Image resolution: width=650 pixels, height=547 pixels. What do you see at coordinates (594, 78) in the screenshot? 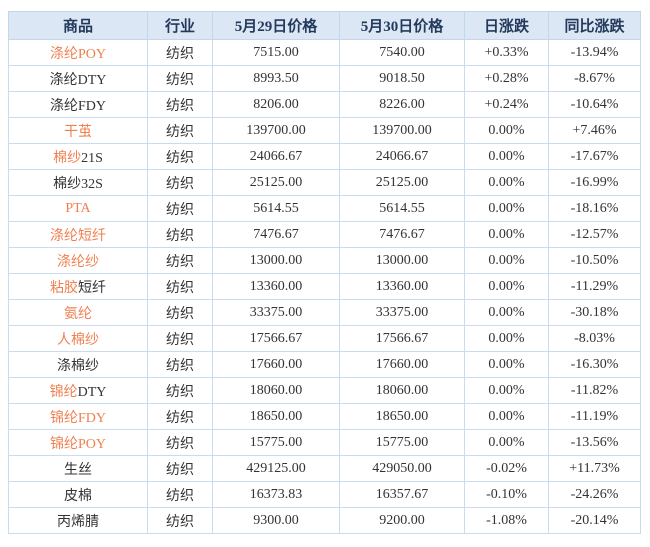
I see `yoy-change-cell: -8.67%` at bounding box center [594, 78].